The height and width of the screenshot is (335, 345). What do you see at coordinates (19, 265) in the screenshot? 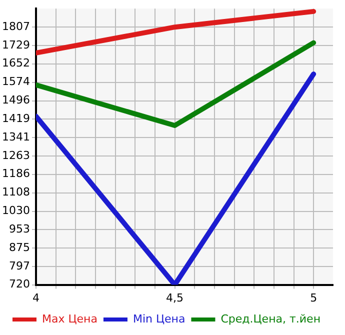
I see `y-tick-label: 797` at bounding box center [19, 265].